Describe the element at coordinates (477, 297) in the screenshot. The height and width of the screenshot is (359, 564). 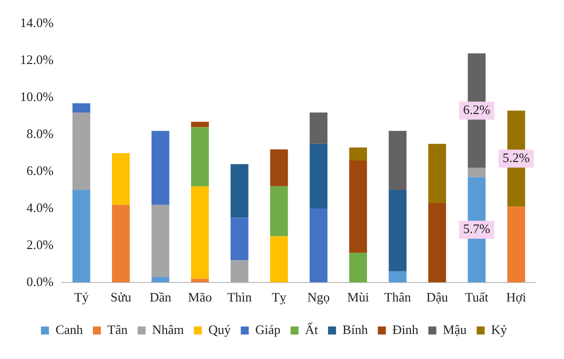
I see `x-tick-label: Tuất` at that location.